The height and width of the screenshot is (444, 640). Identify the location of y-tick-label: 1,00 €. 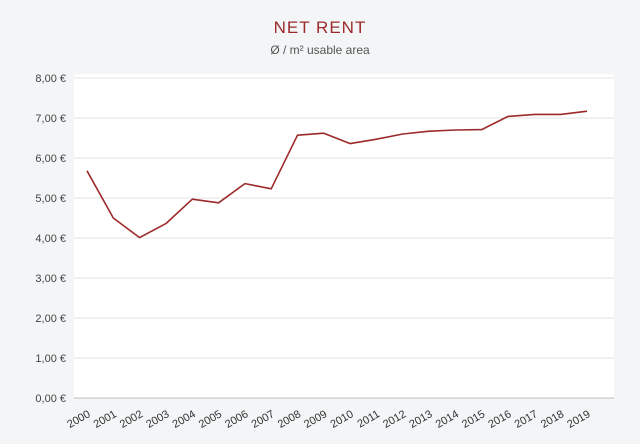
(50, 359).